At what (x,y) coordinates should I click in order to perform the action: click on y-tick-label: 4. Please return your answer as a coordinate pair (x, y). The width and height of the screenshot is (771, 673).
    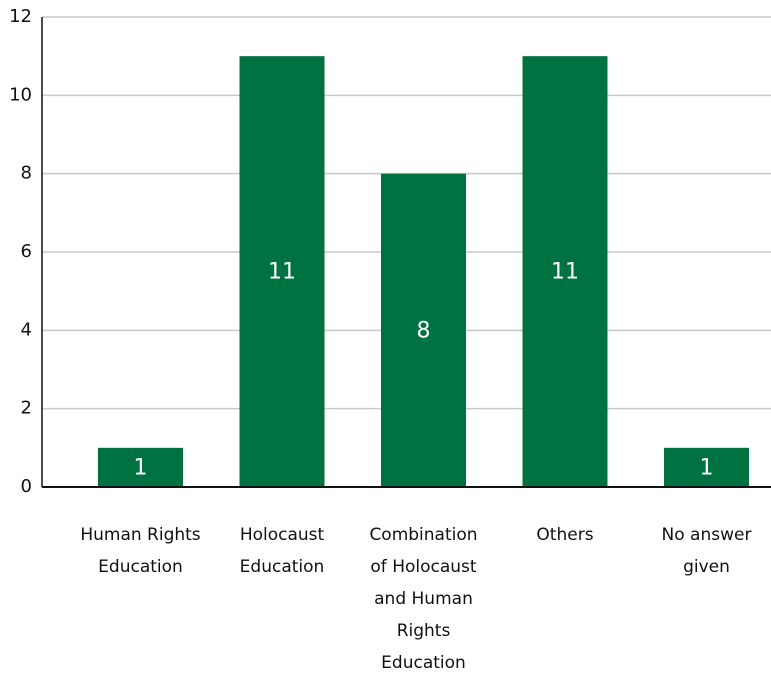
    Looking at the image, I should click on (26, 329).